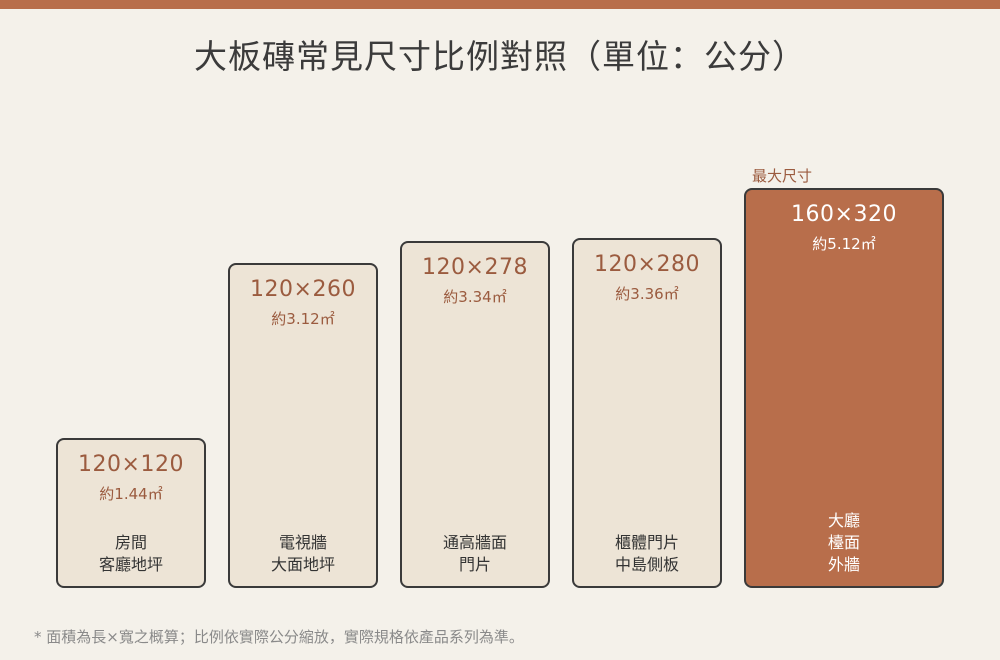 The height and width of the screenshot is (660, 1000). What do you see at coordinates (302, 564) in the screenshot?
I see `tile-use-label: 大面地坪` at bounding box center [302, 564].